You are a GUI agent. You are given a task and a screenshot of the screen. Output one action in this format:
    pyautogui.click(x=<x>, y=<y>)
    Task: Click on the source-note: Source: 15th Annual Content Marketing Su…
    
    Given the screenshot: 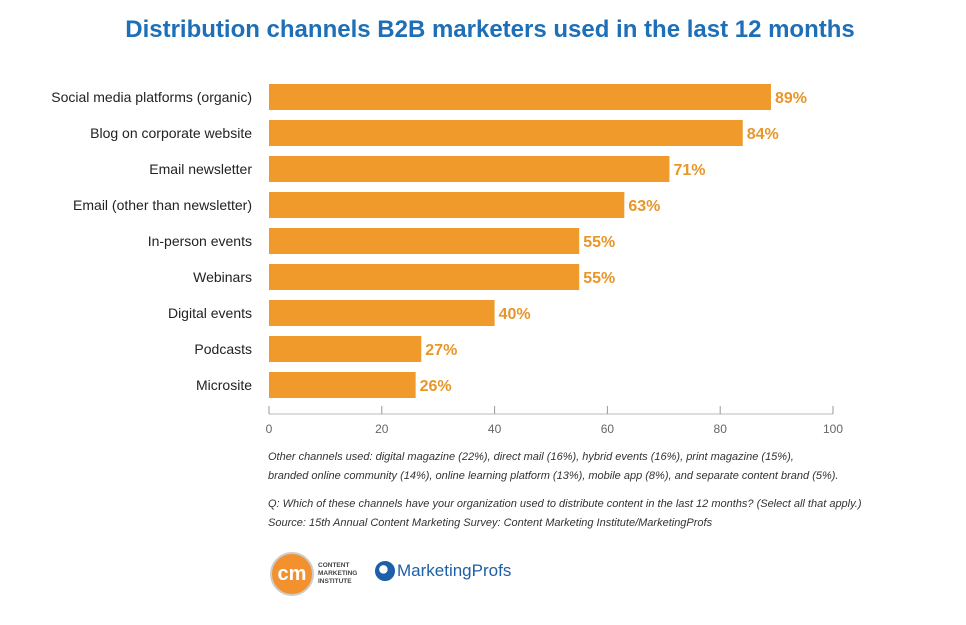 What is the action you would take?
    pyautogui.click(x=490, y=523)
    